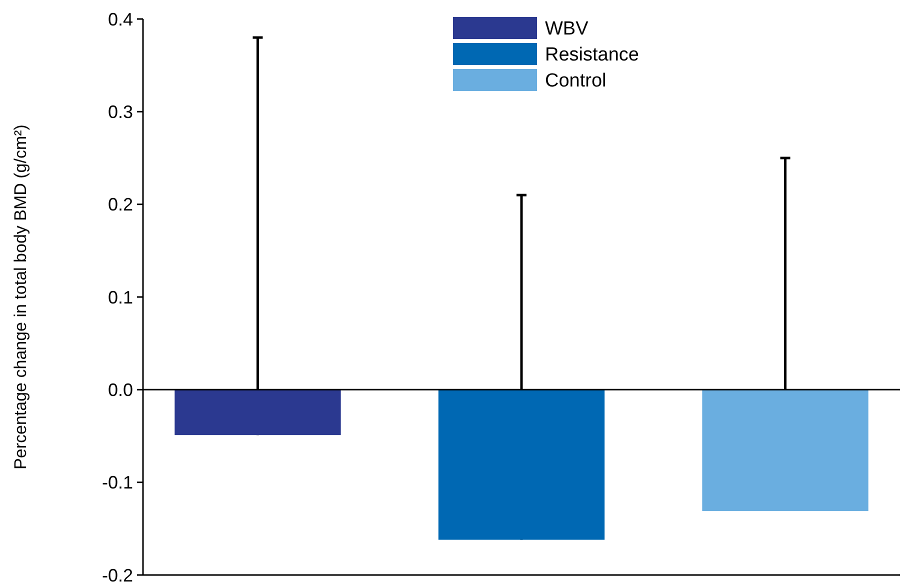 This screenshot has width=906, height=583. I want to click on legend-label: Control, so click(575, 81).